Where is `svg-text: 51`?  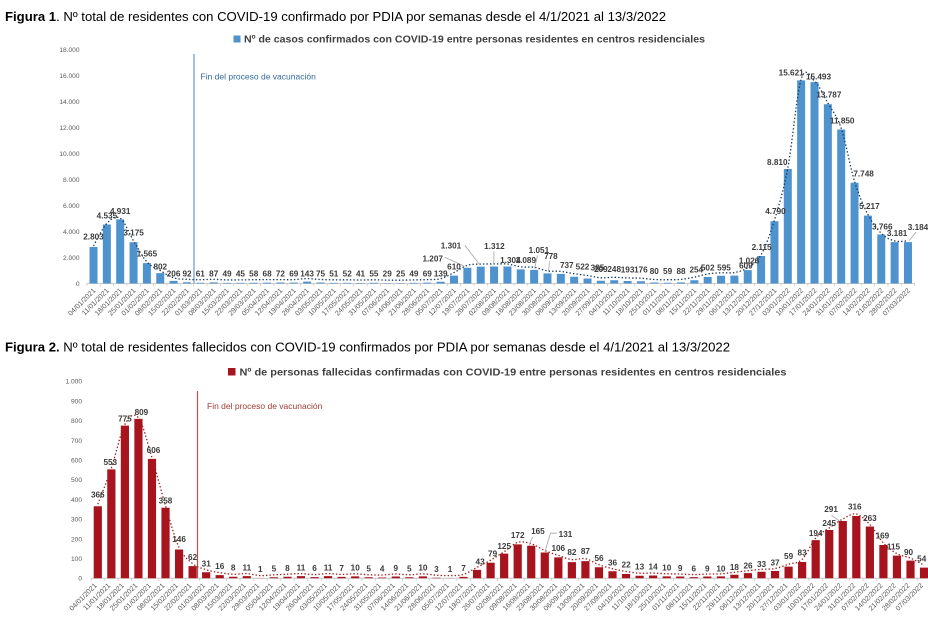 svg-text: 51 is located at coordinates (334, 274).